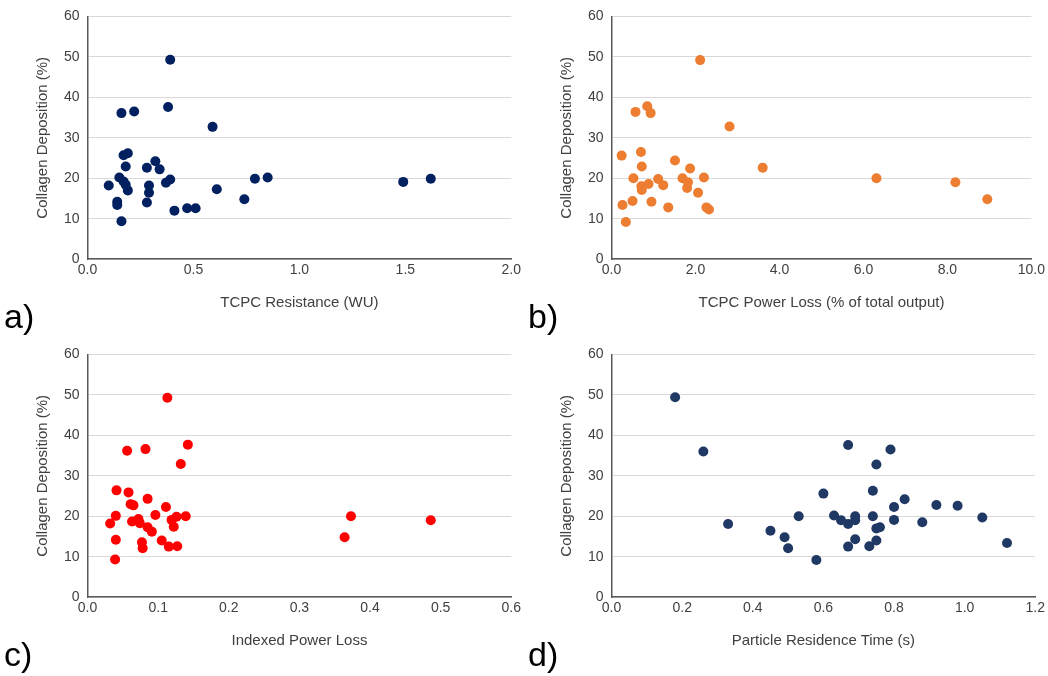  What do you see at coordinates (947, 269) in the screenshot?
I see `x-tick-label: 8.0` at bounding box center [947, 269].